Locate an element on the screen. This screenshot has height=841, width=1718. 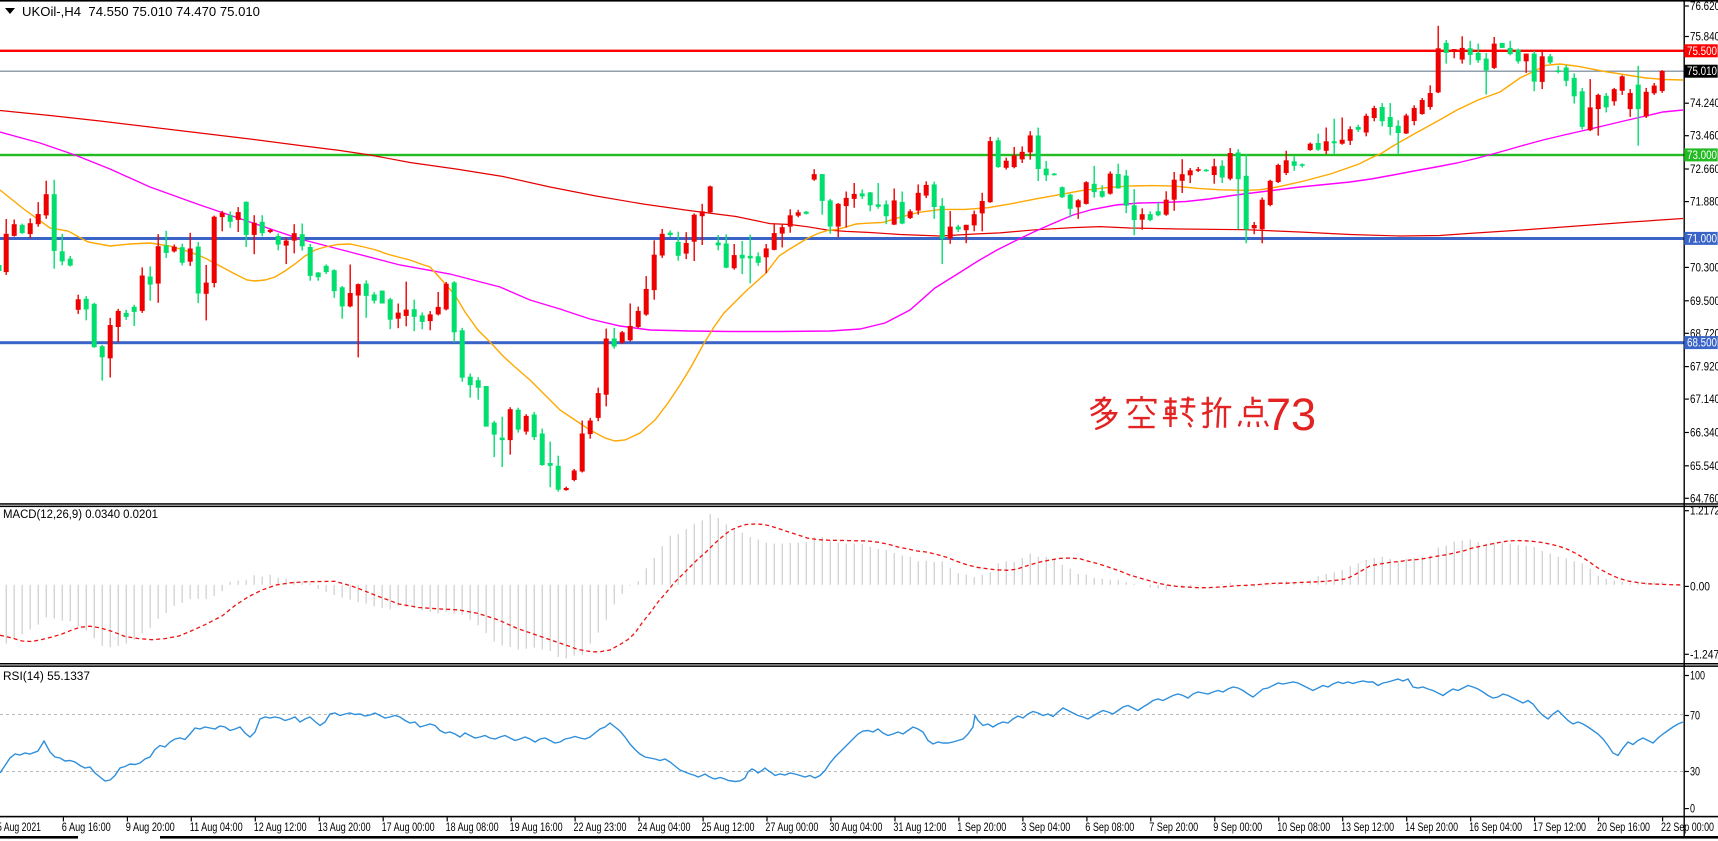
svg-text: 100 is located at coordinates (1697, 677).